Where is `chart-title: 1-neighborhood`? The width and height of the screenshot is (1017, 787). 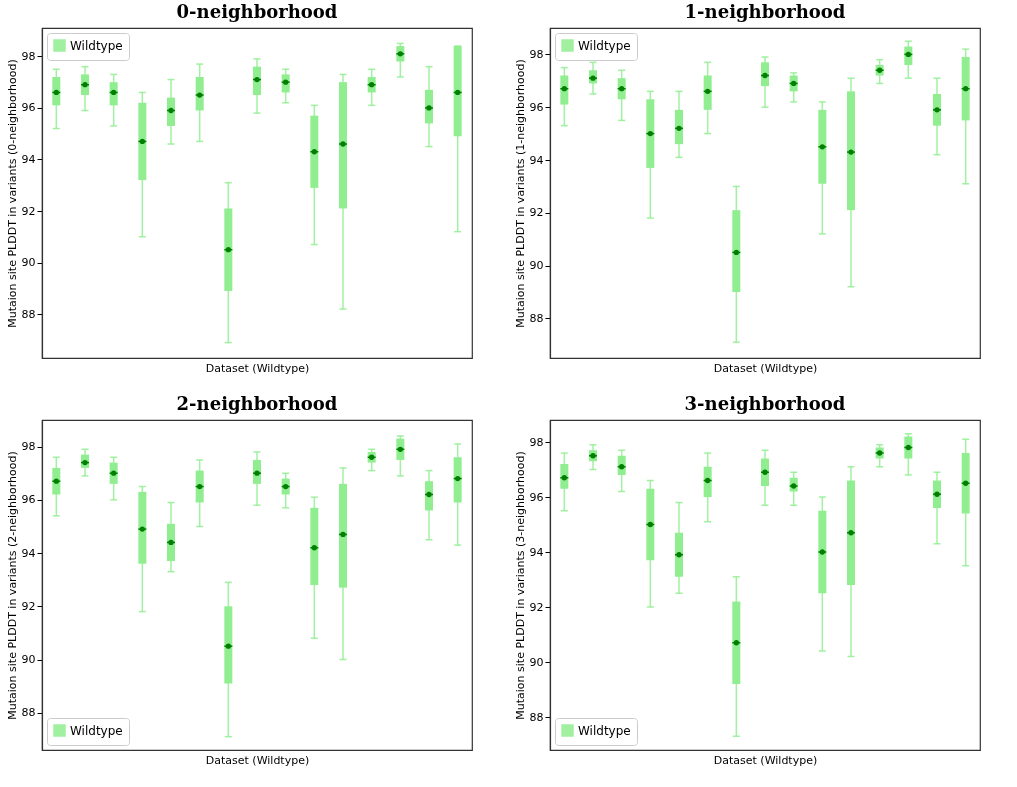
chart-title: 1-neighborhood is located at coordinates (765, 11).